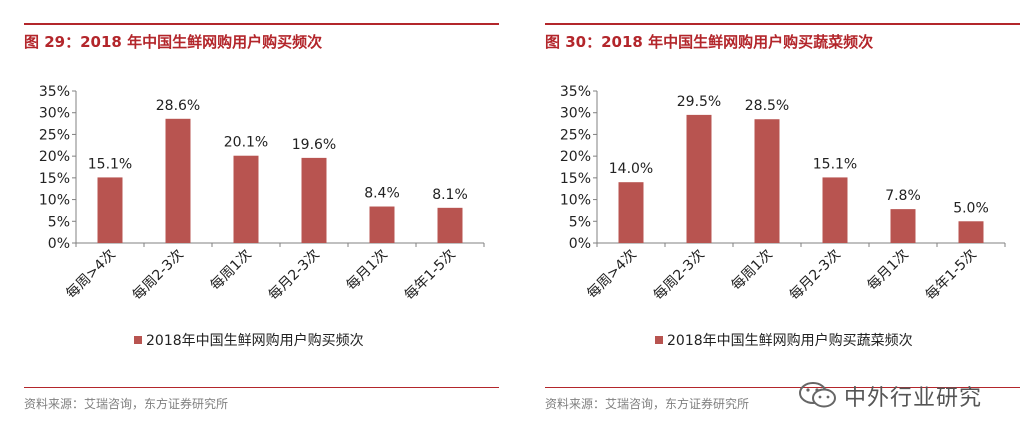 Image resolution: width=1029 pixels, height=439 pixels. What do you see at coordinates (450, 195) in the screenshot?
I see `data-label: 8.1%` at bounding box center [450, 195].